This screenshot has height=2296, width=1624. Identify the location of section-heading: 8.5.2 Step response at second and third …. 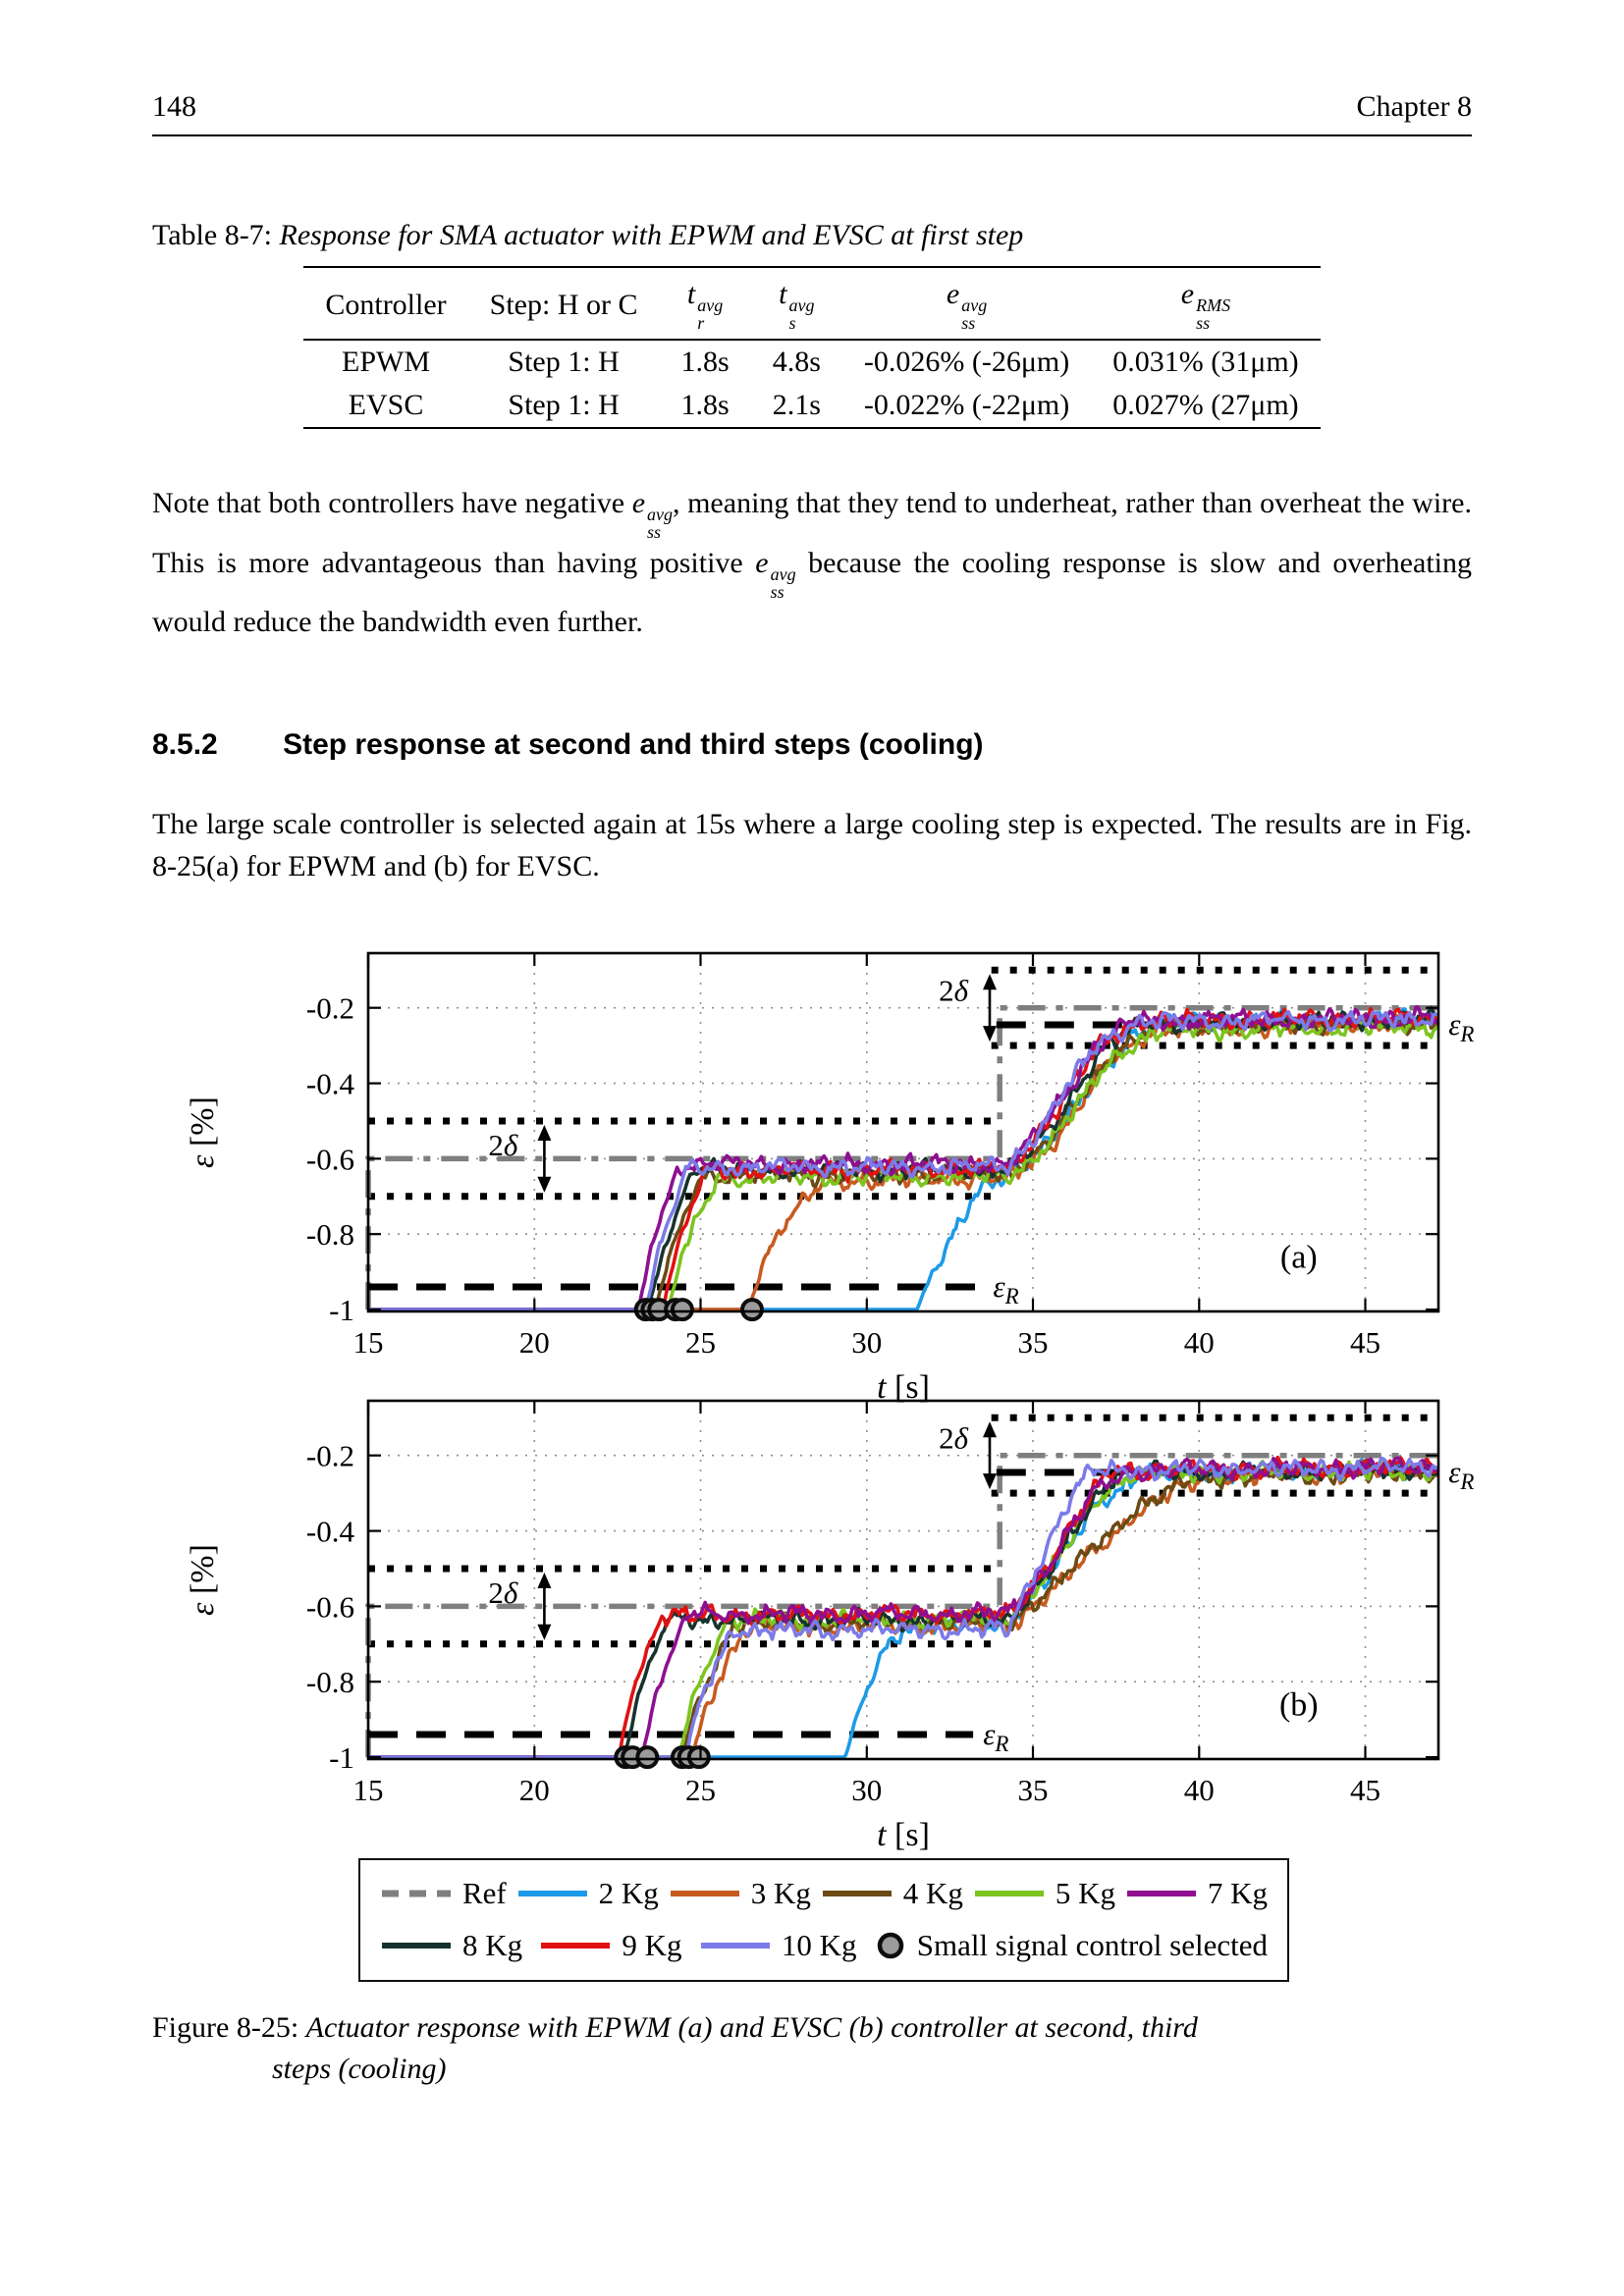
(812, 745).